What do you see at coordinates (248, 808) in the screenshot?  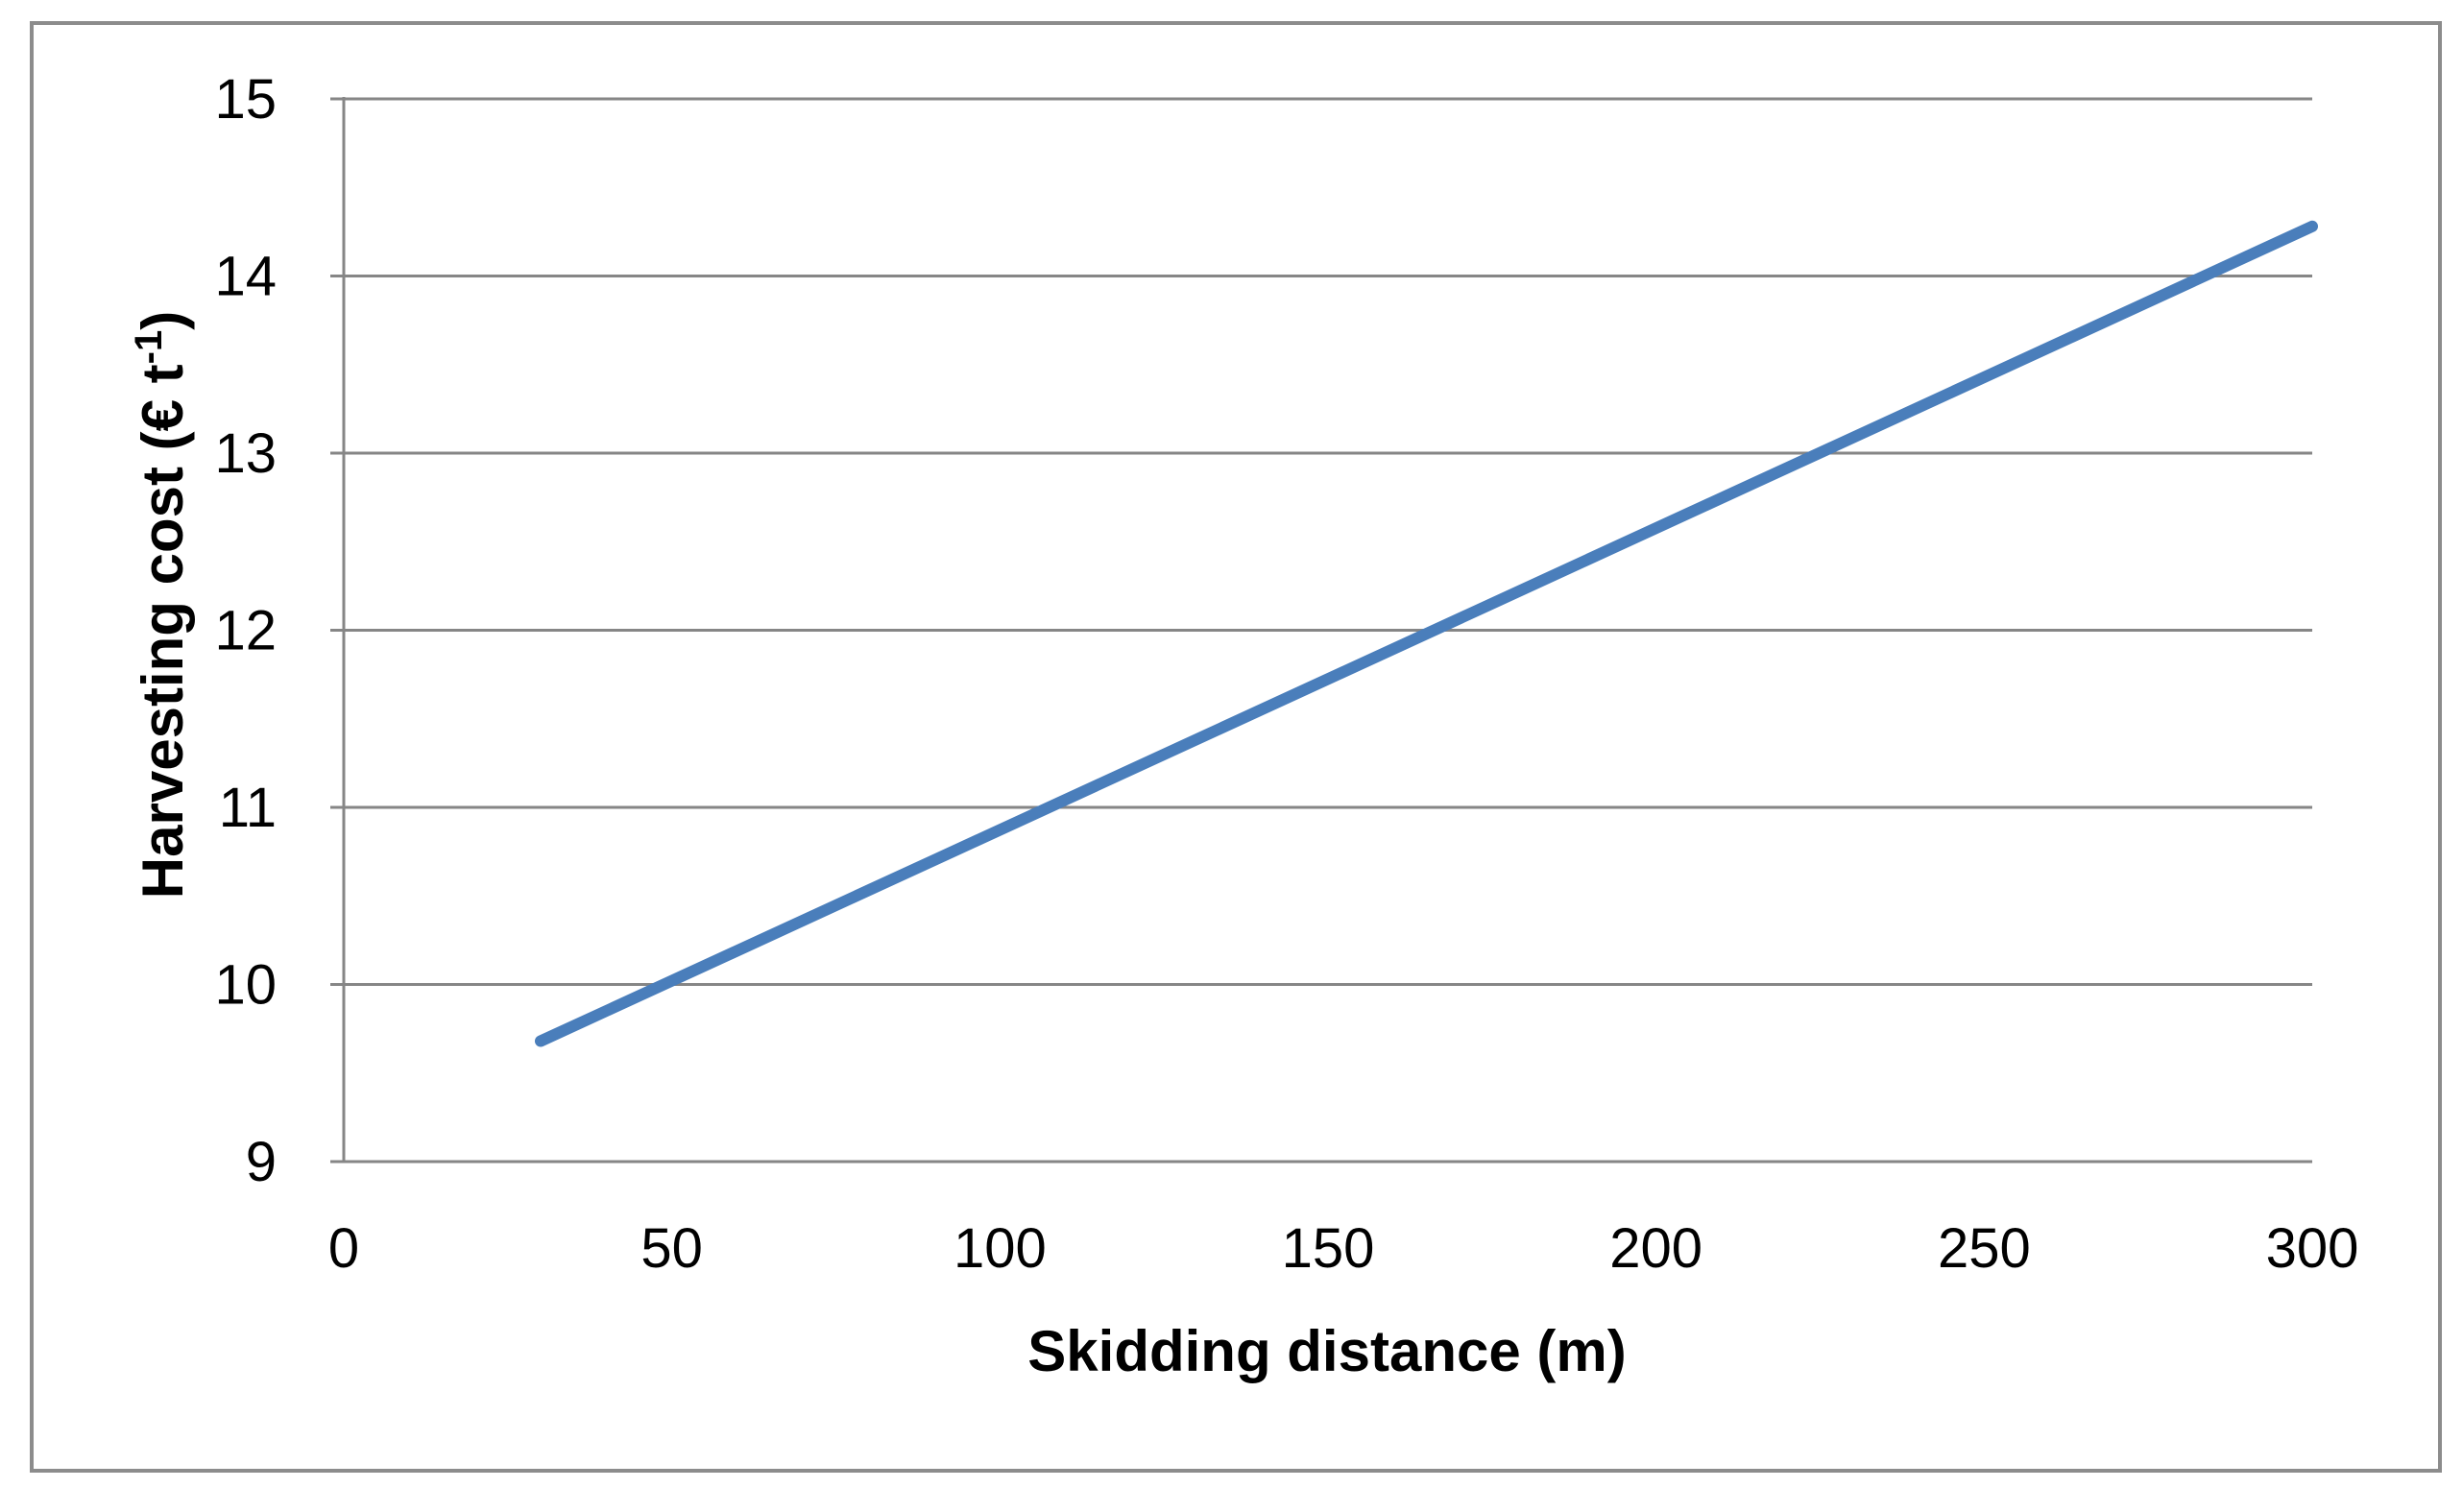 I see `y-tick-label: 11` at bounding box center [248, 808].